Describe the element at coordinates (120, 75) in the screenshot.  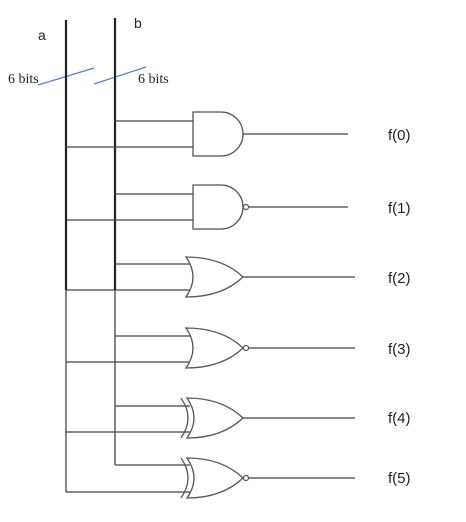
I see `bus-b-slash` at that location.